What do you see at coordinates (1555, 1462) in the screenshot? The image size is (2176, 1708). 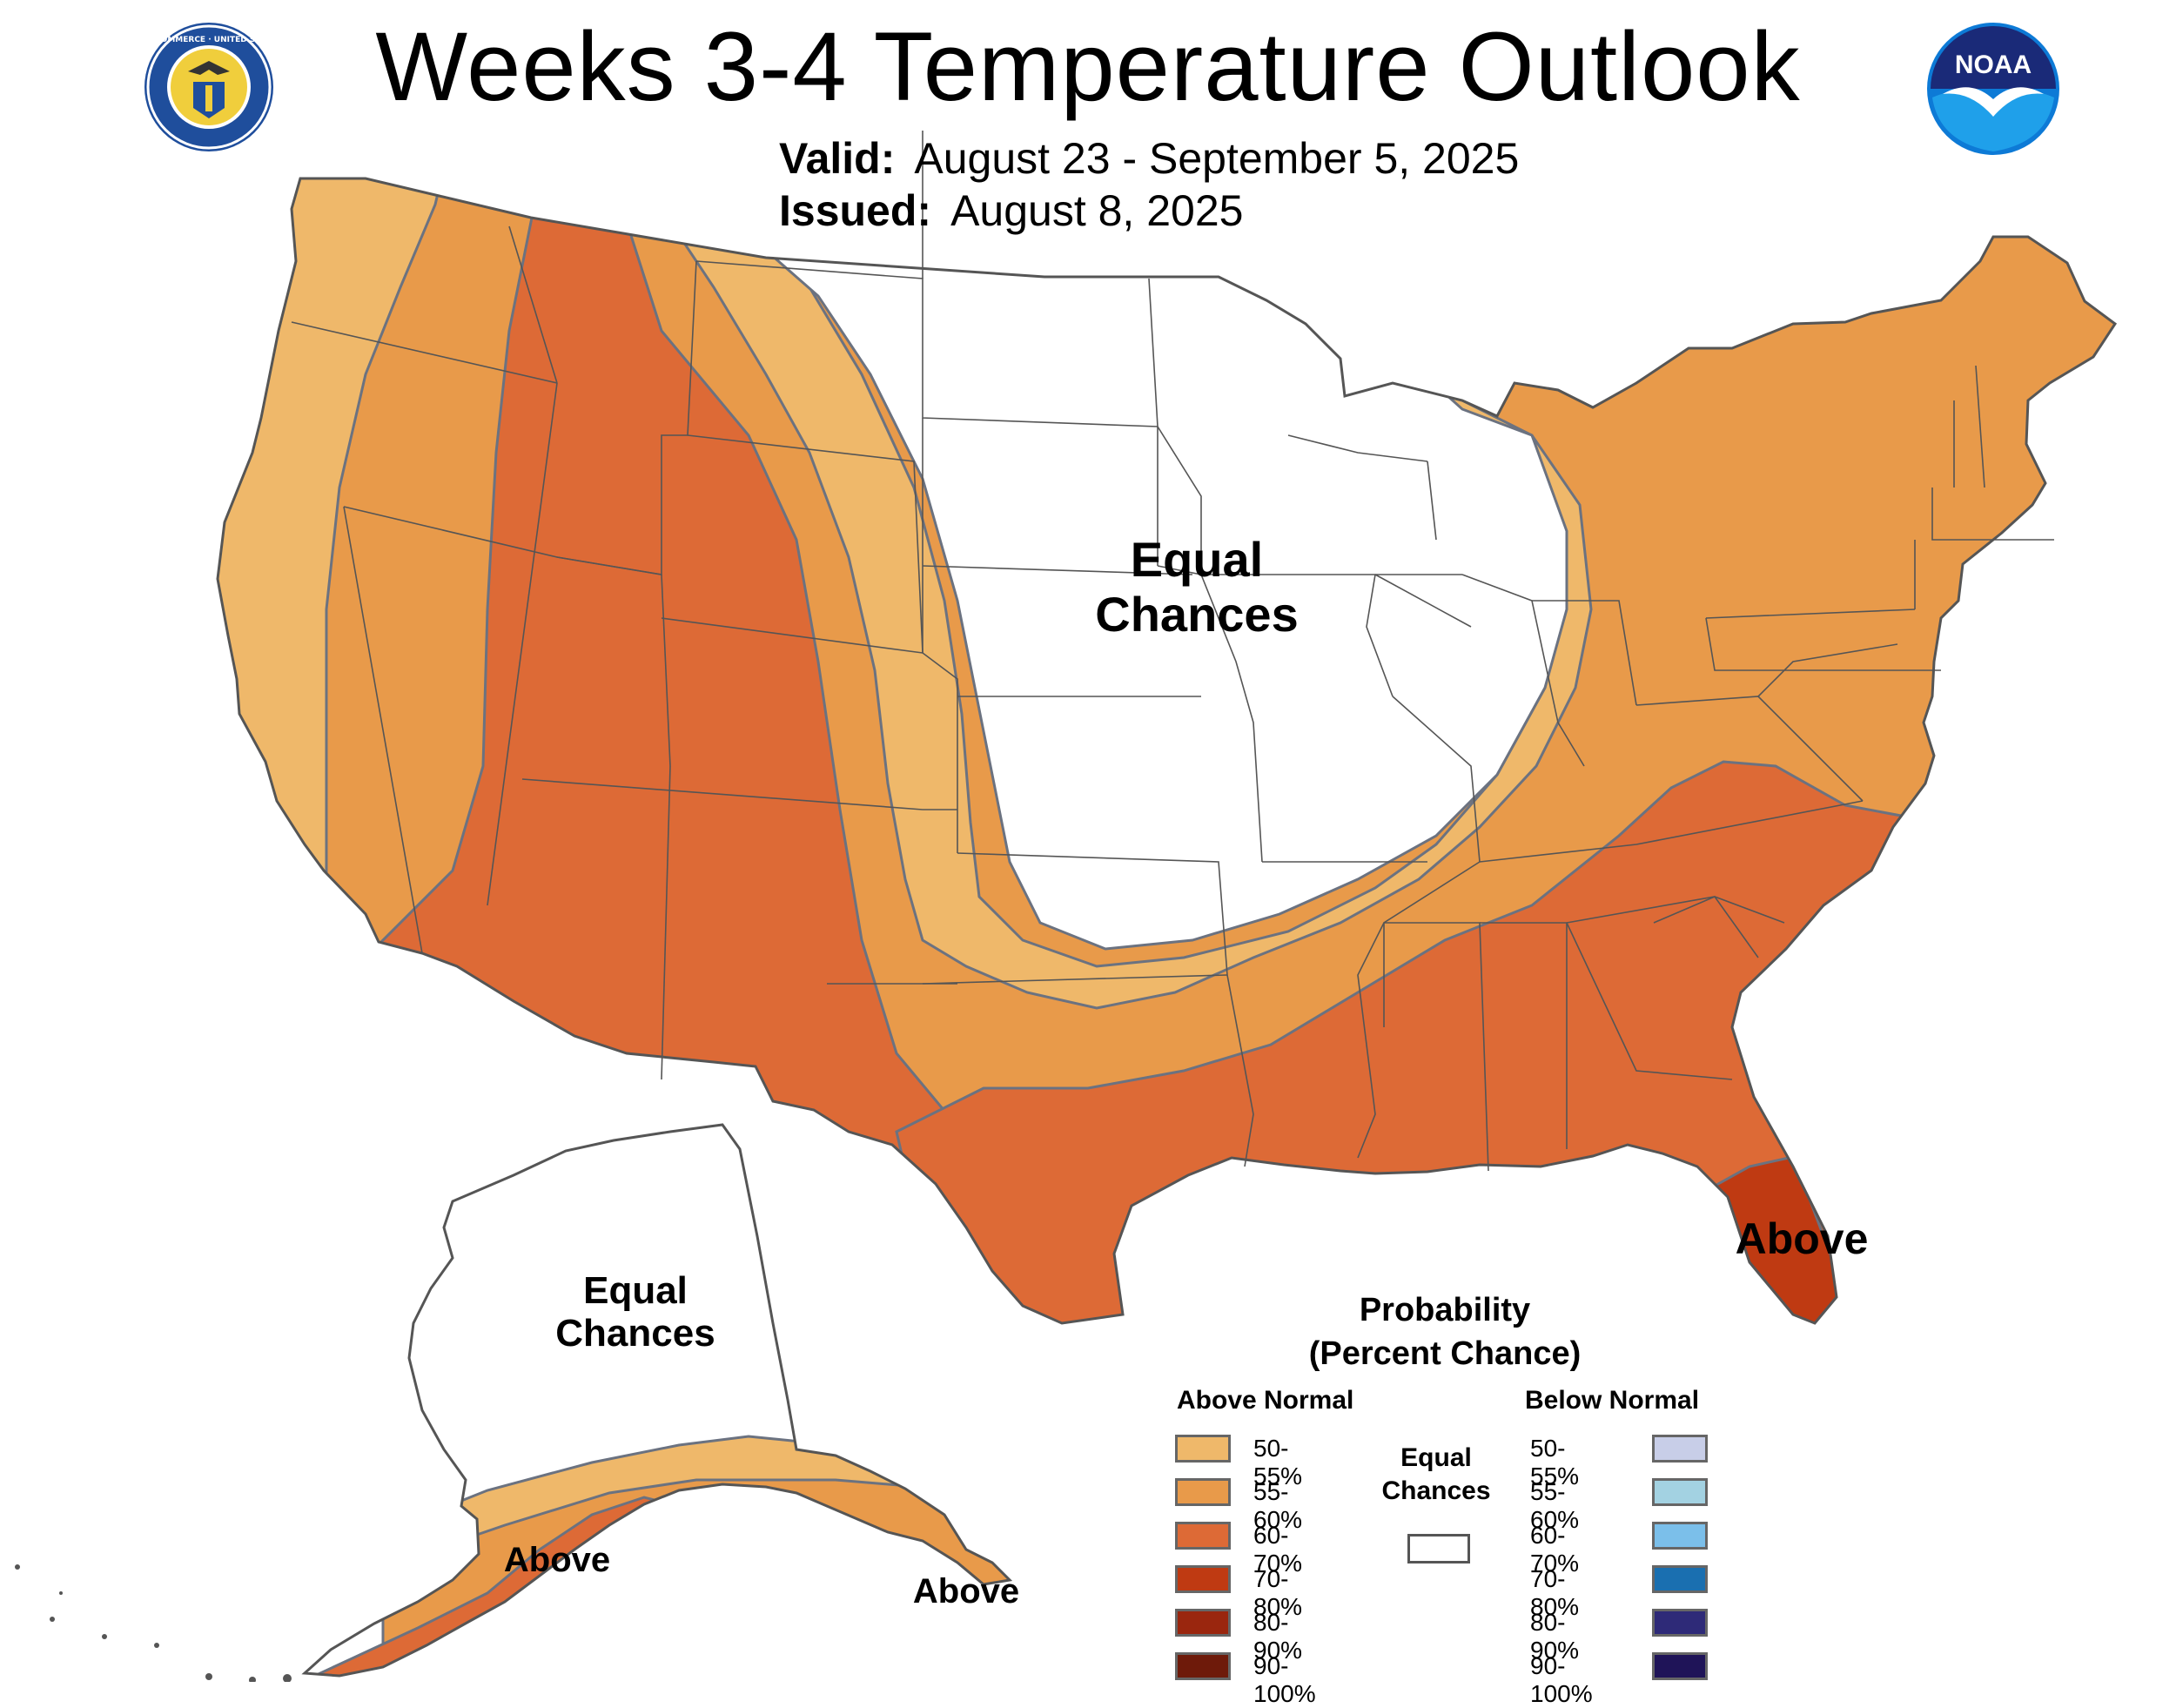 I see `legend-below-label: 50-55%` at bounding box center [1555, 1462].